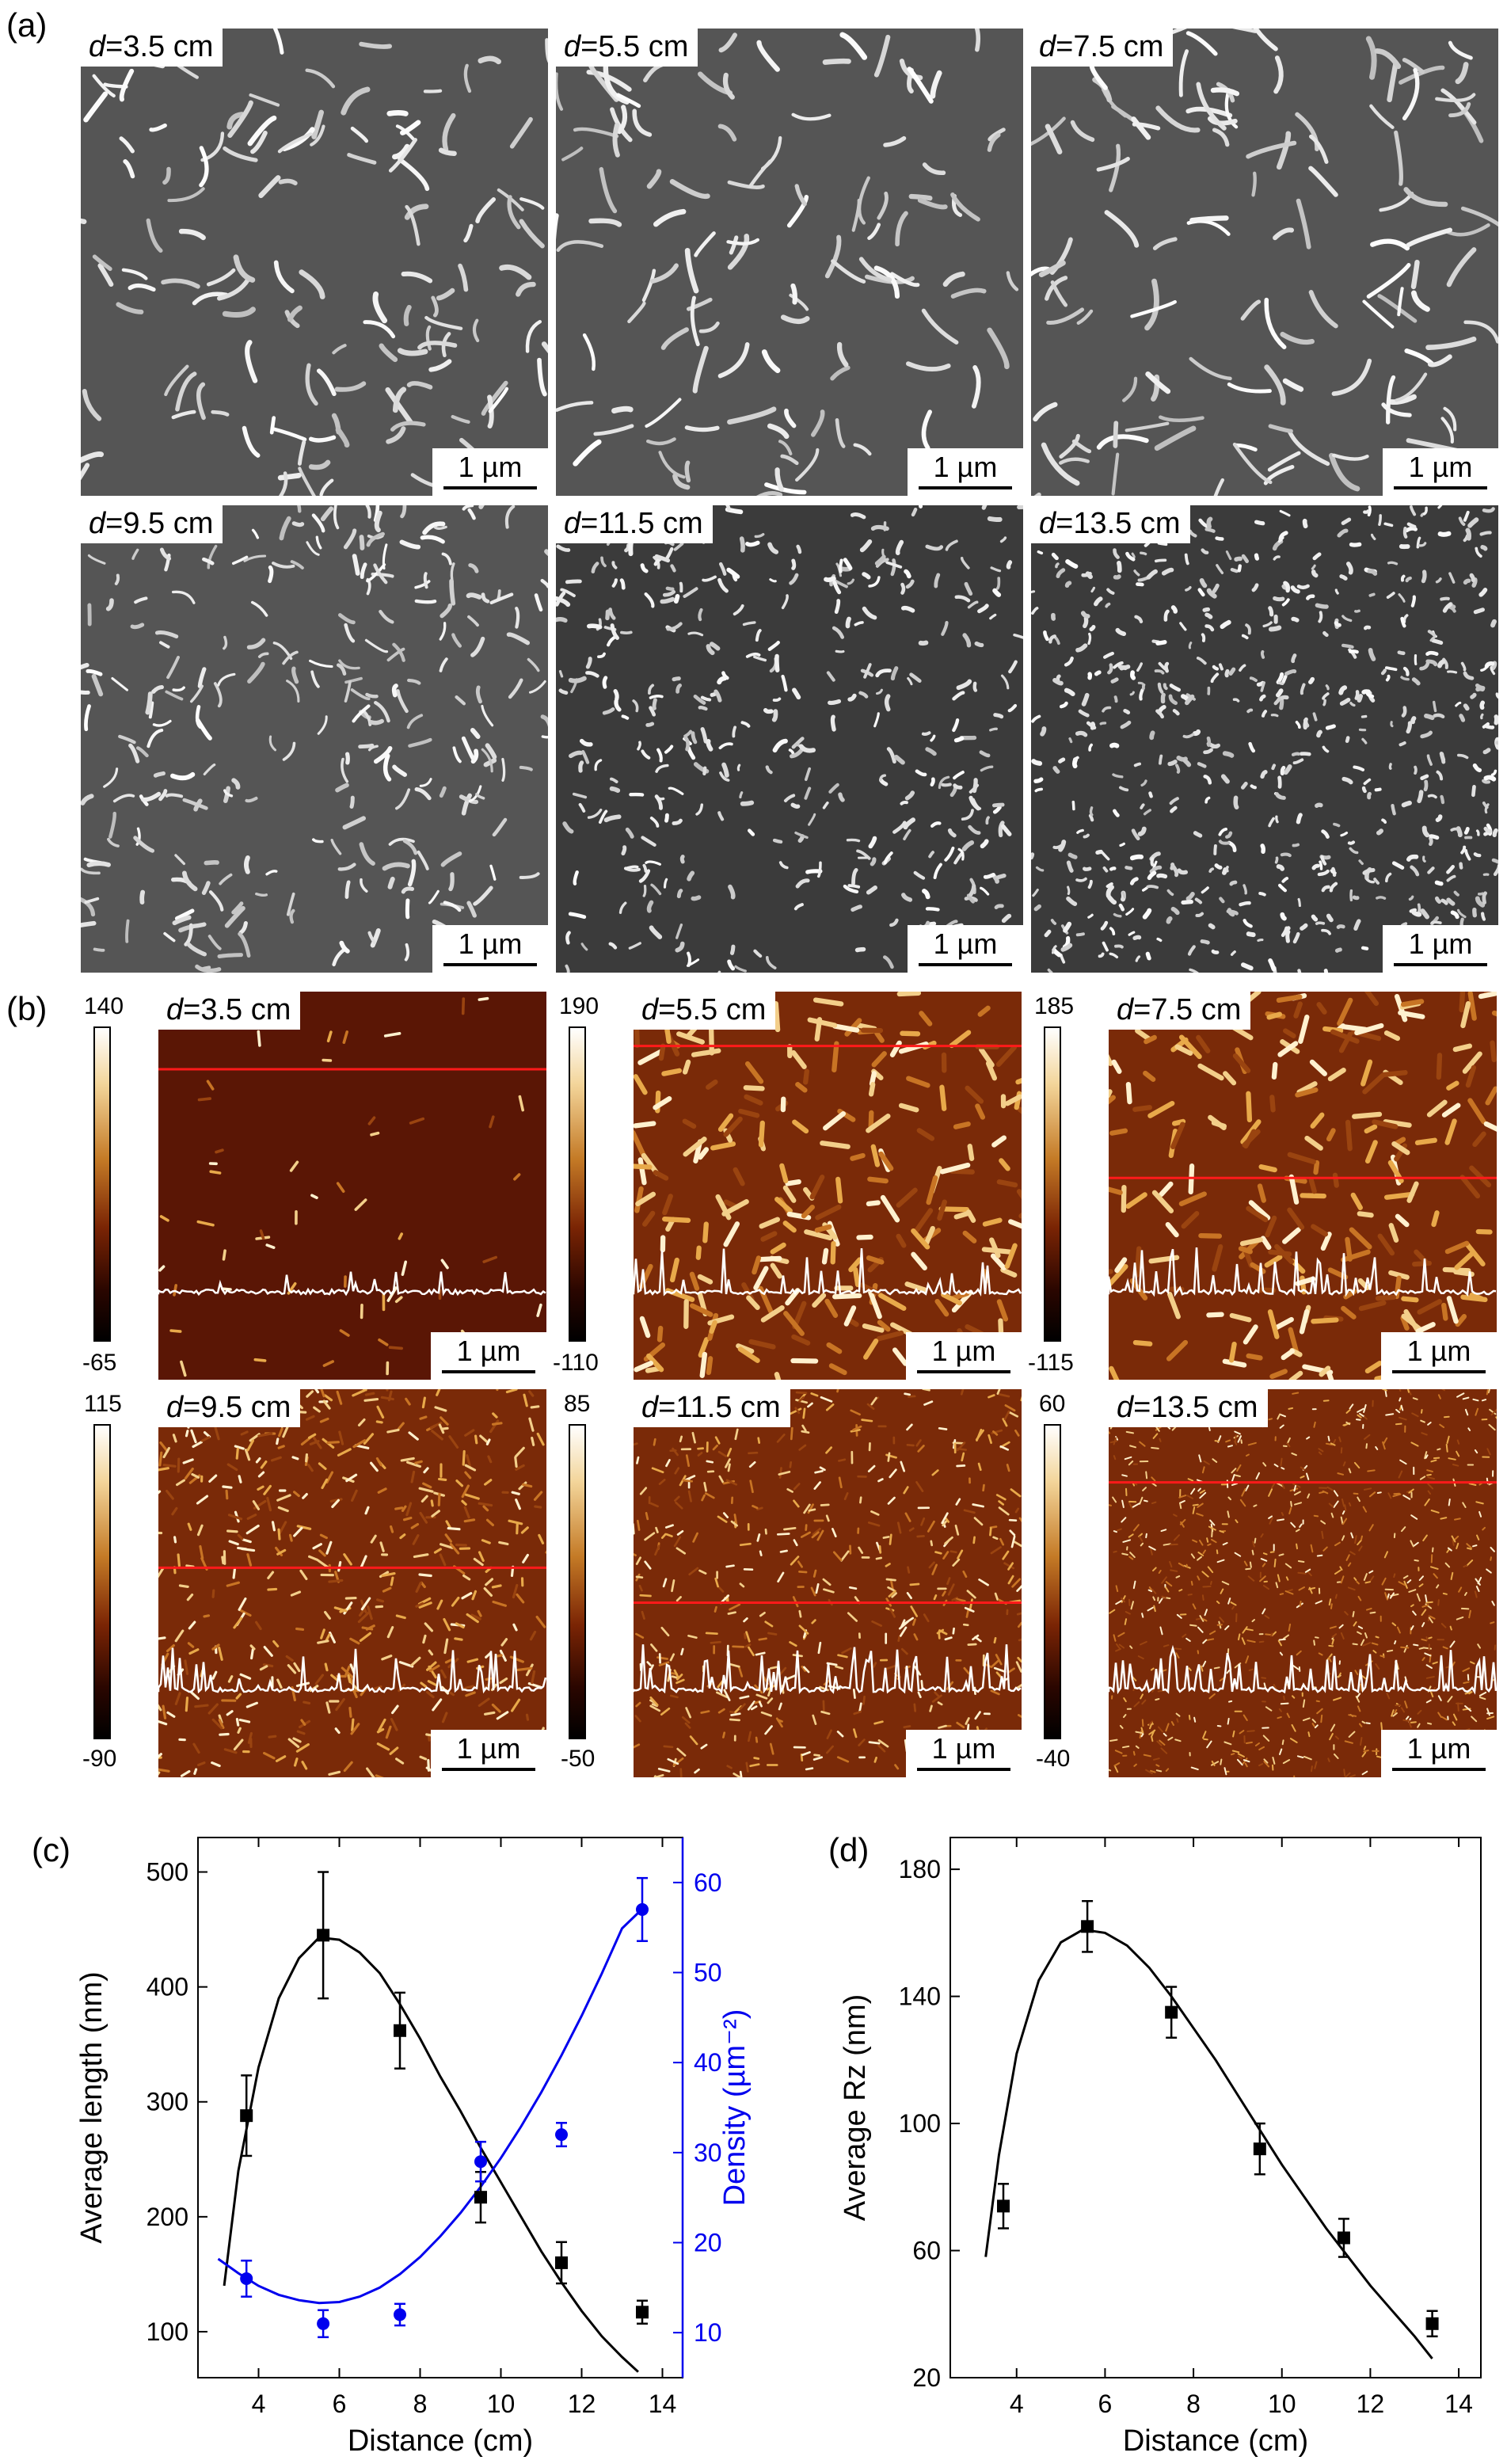 Image resolution: width=1507 pixels, height=2464 pixels. Describe the element at coordinates (1051, 1363) in the screenshot. I see `colorbar-min: -115` at that location.